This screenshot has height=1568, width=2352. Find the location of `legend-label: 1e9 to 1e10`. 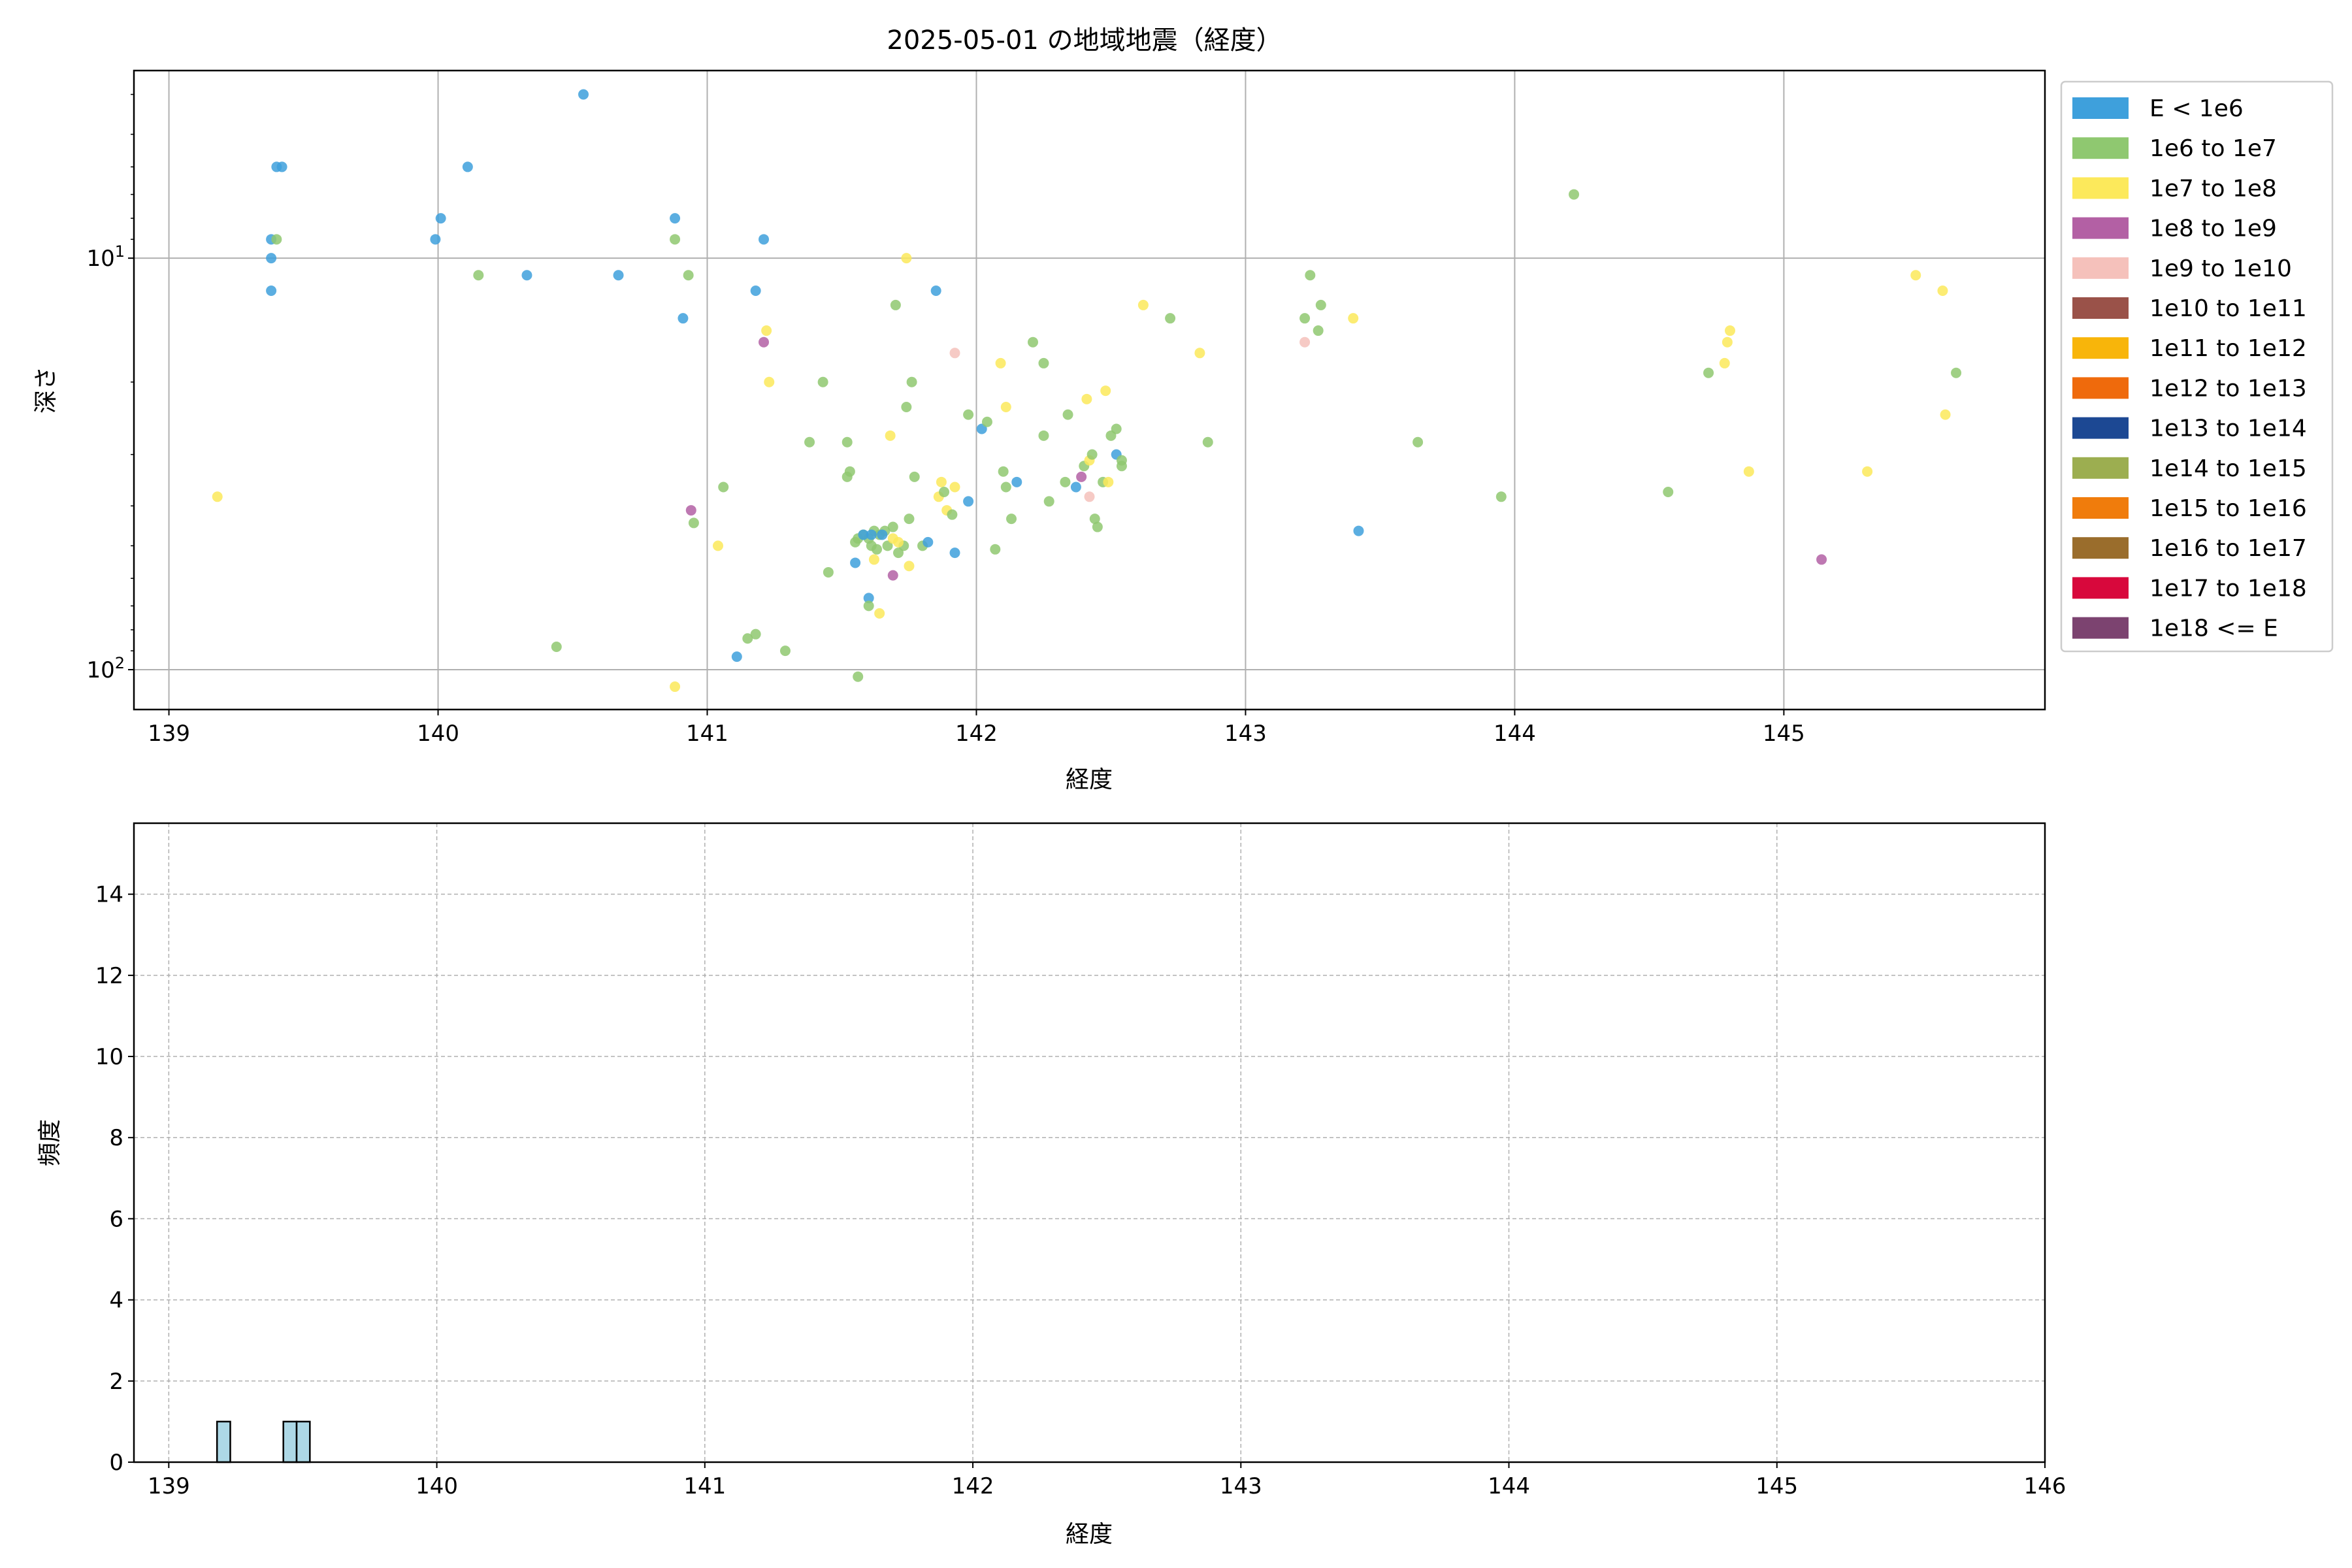

legend-label: 1e9 to 1e10 is located at coordinates (2220, 268).